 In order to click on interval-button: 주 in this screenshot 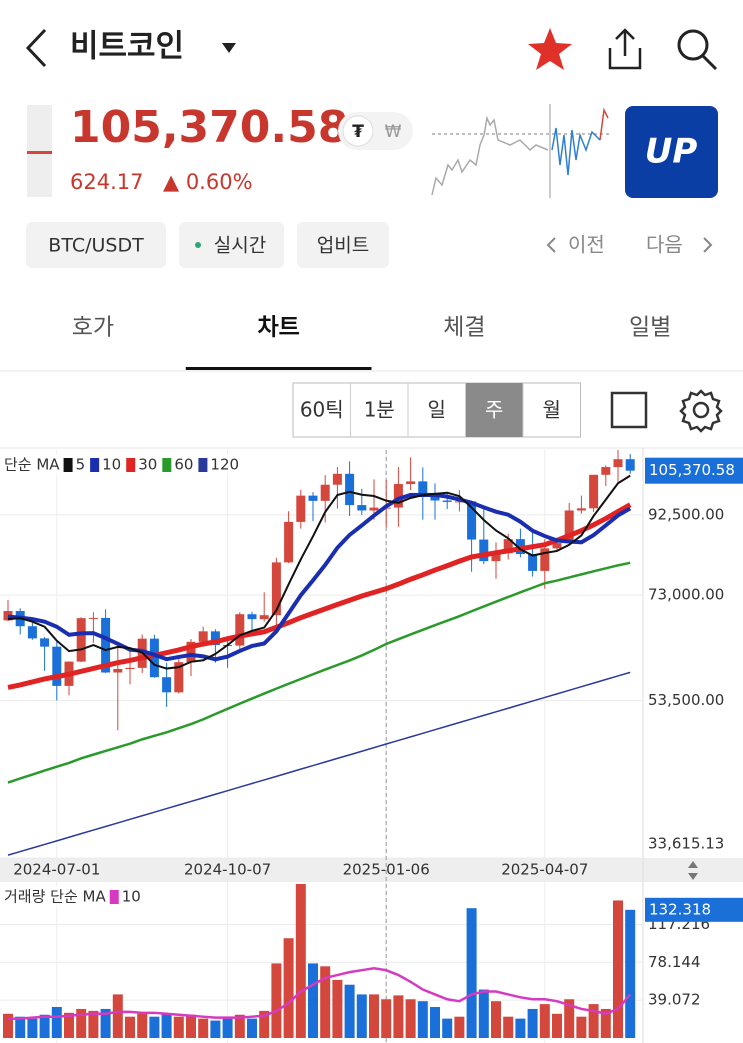, I will do `click(494, 410)`.